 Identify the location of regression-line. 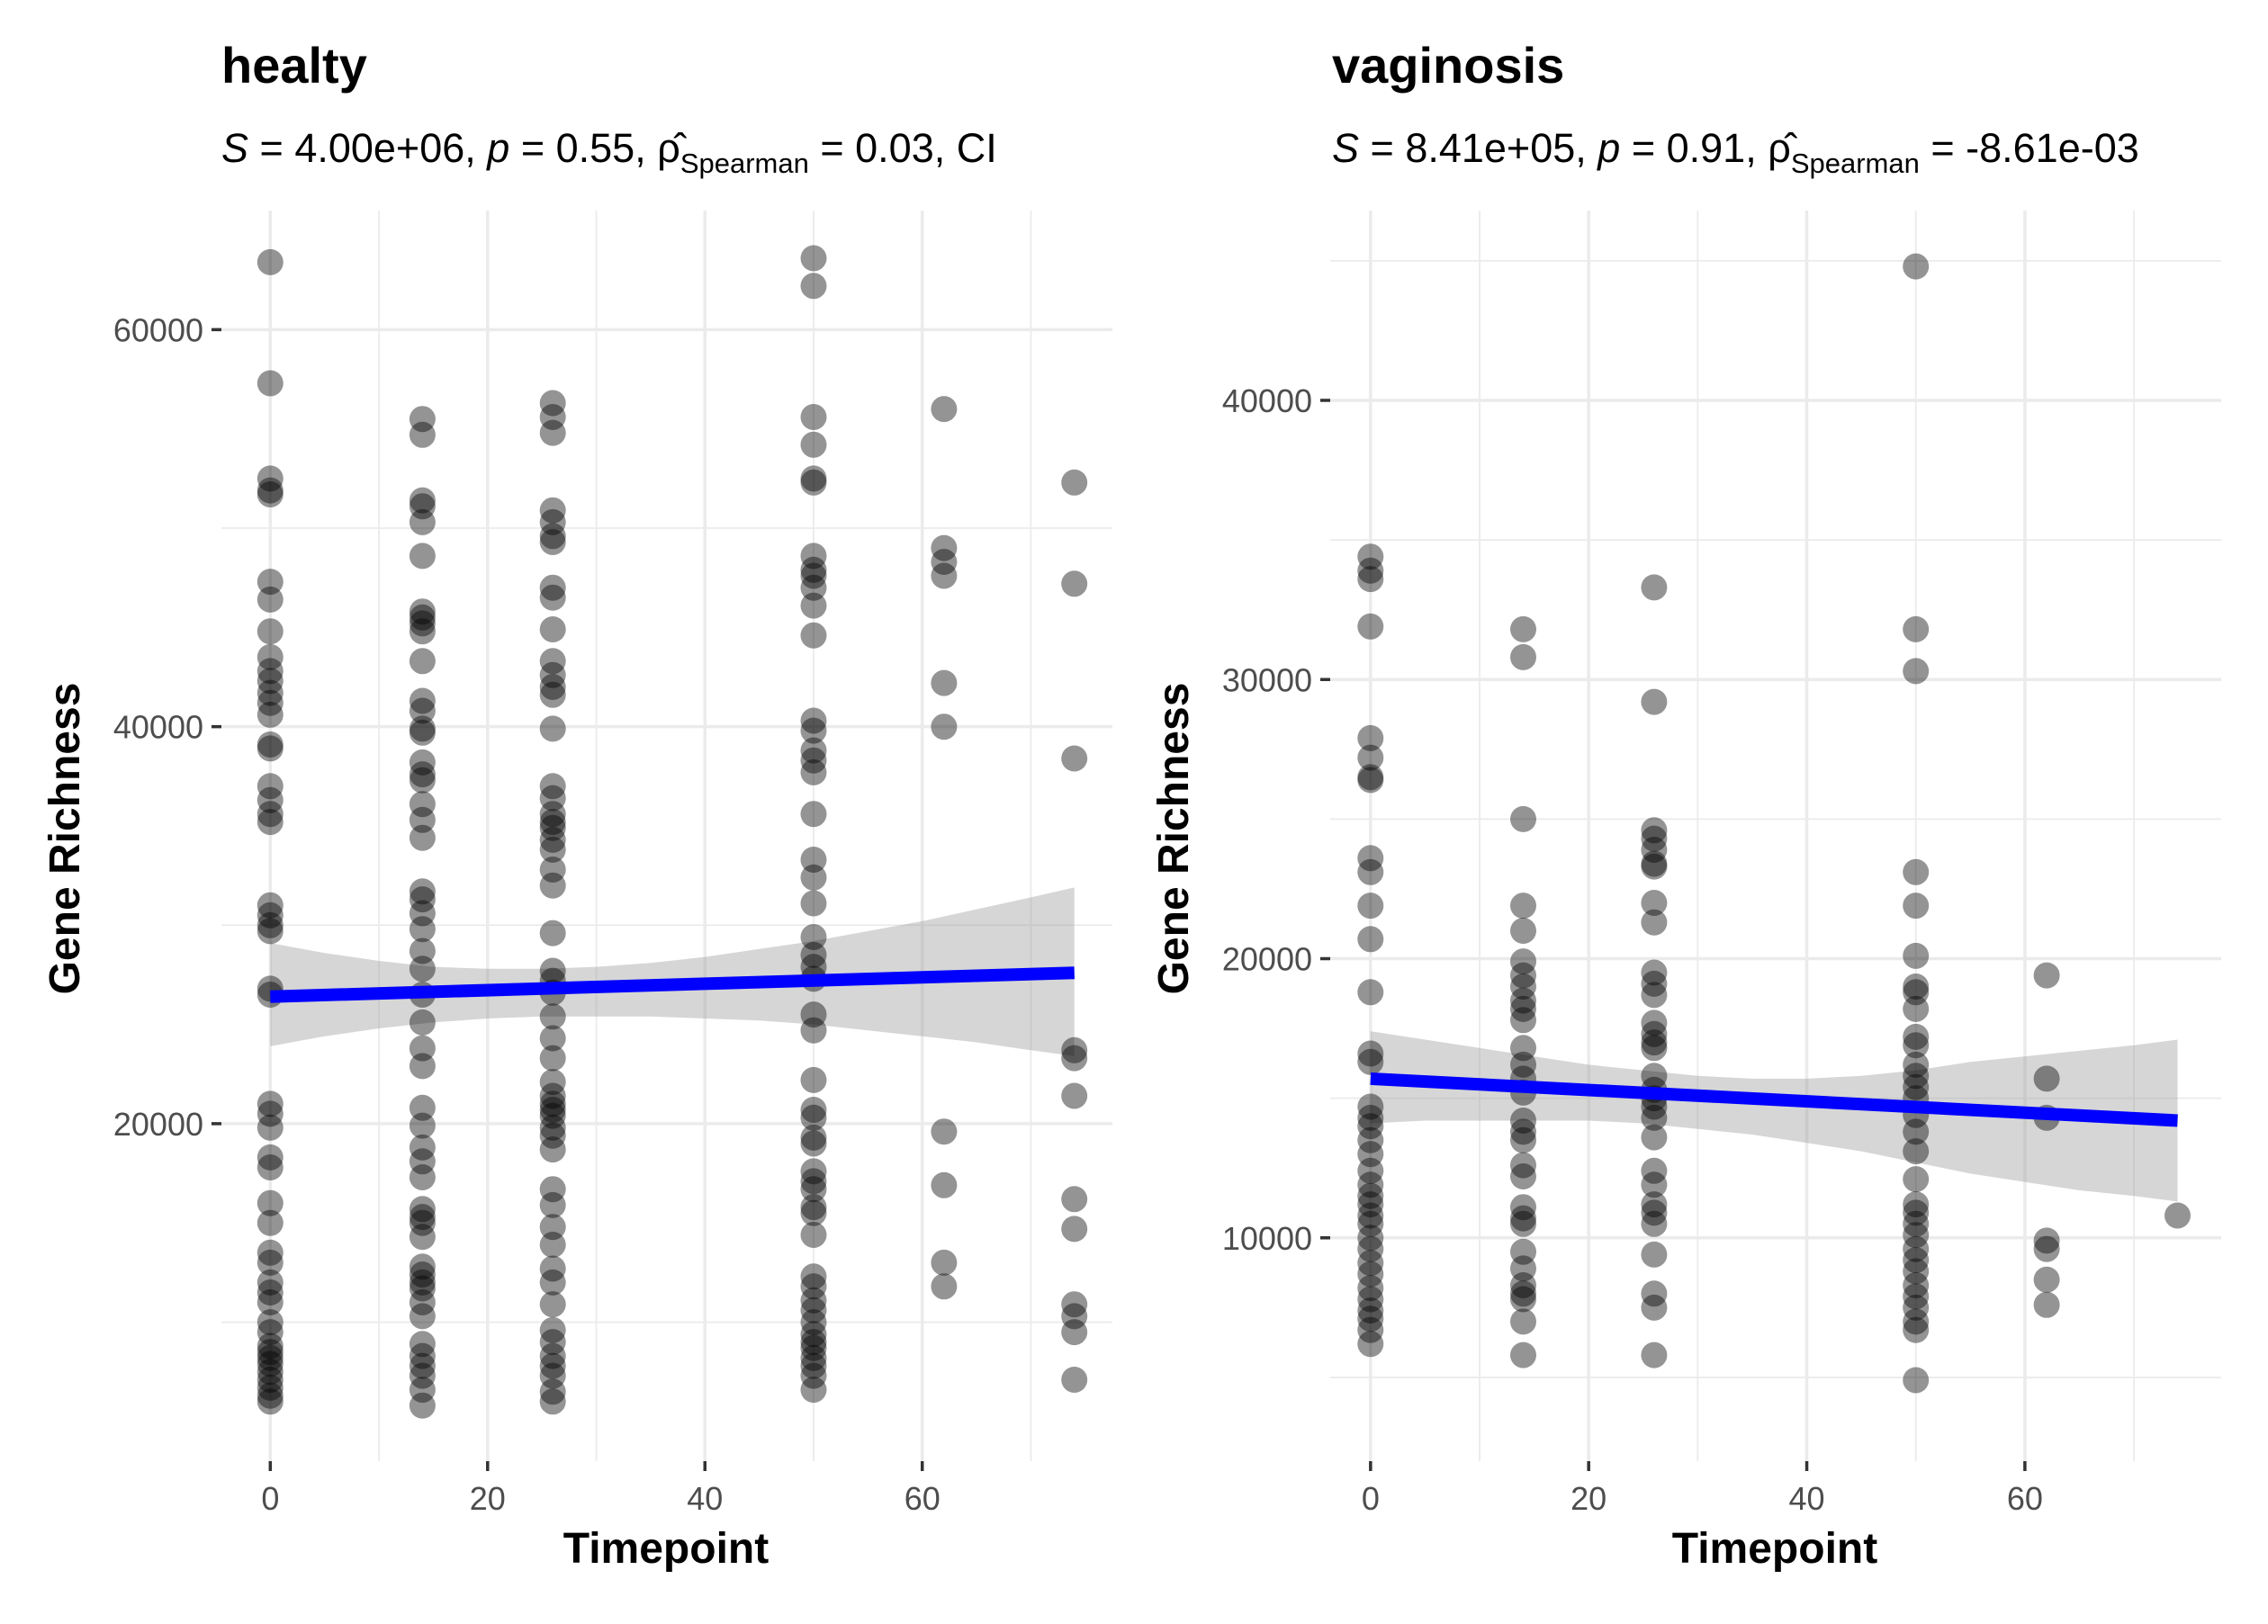
(673, 984).